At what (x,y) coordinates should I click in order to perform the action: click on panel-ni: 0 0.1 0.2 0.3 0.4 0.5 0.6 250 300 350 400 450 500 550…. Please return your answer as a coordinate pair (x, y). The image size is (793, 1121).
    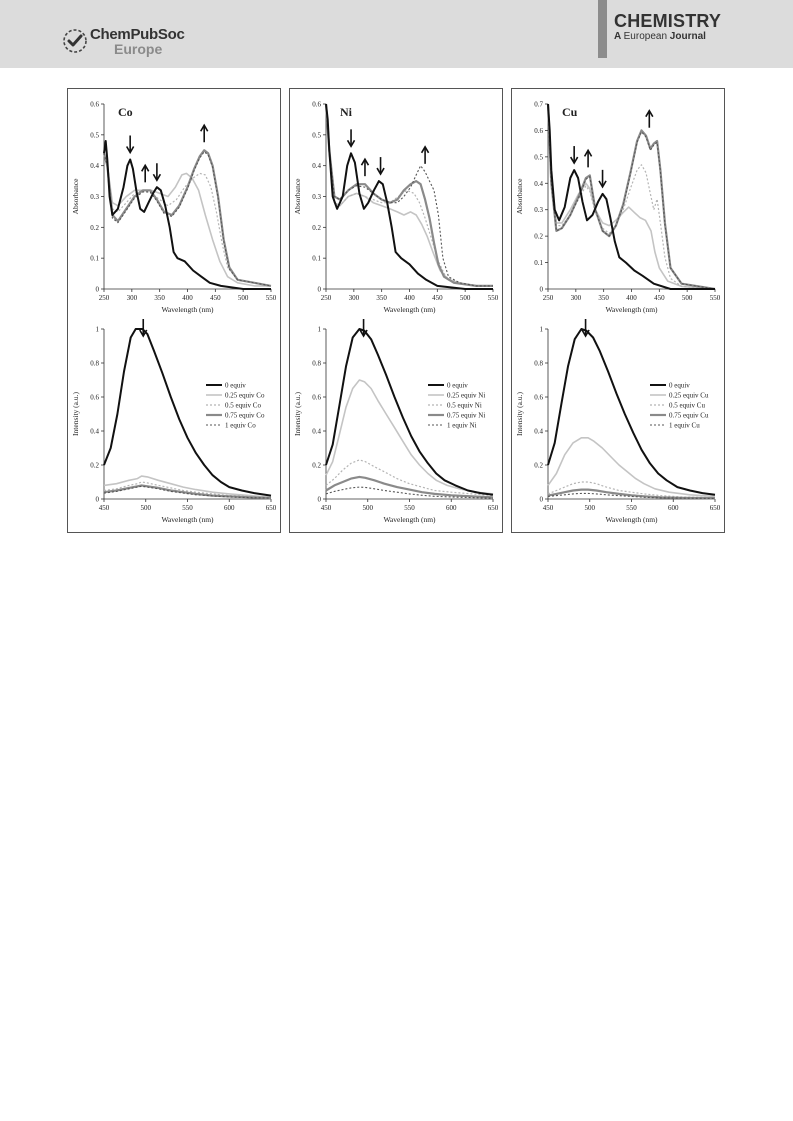
    Looking at the image, I should click on (396, 310).